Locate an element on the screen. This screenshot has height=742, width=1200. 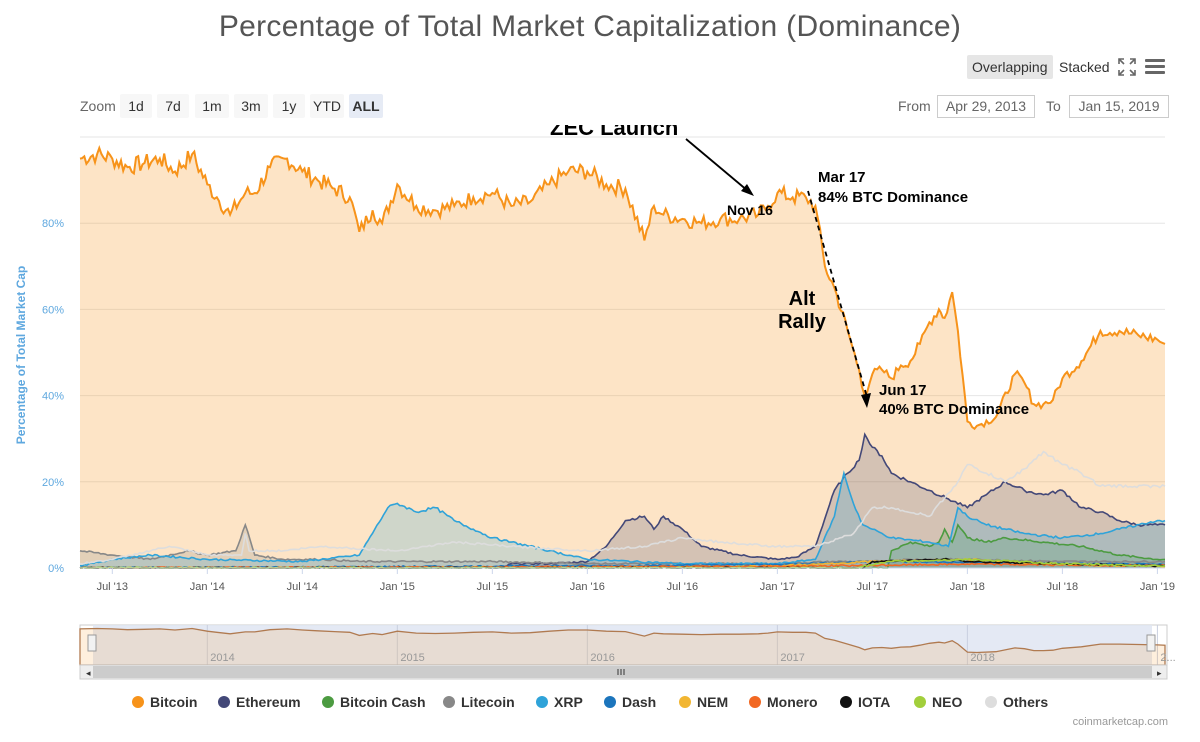
legend-item-neo: NEO is located at coordinates (938, 702).